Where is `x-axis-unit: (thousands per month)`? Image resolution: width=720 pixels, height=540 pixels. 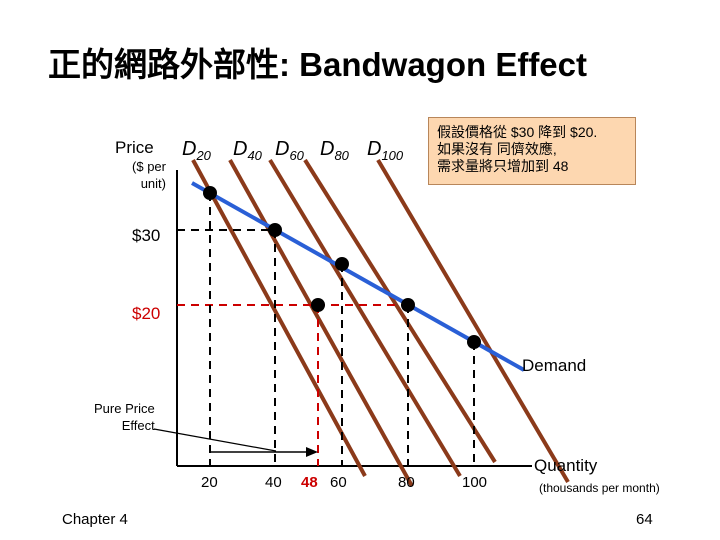 x-axis-unit: (thousands per month) is located at coordinates (599, 488).